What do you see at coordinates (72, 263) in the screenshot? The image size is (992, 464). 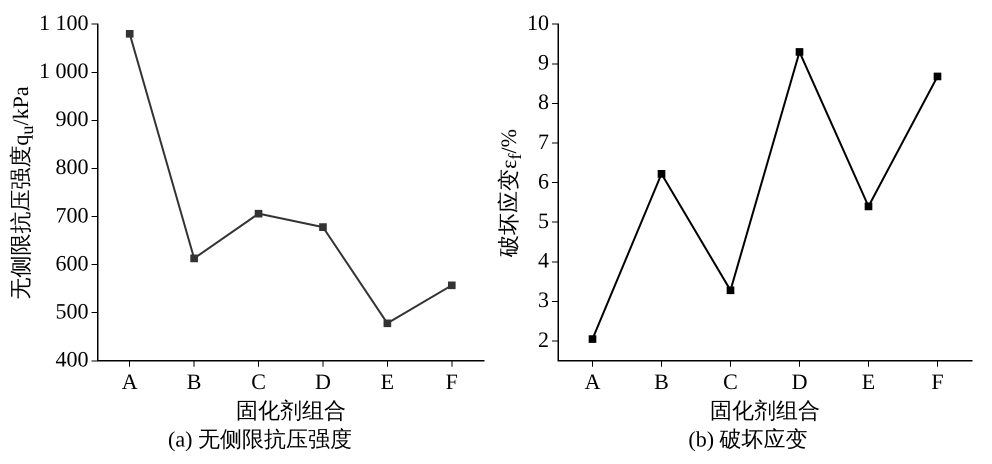 I see `y-tick-label: 600` at bounding box center [72, 263].